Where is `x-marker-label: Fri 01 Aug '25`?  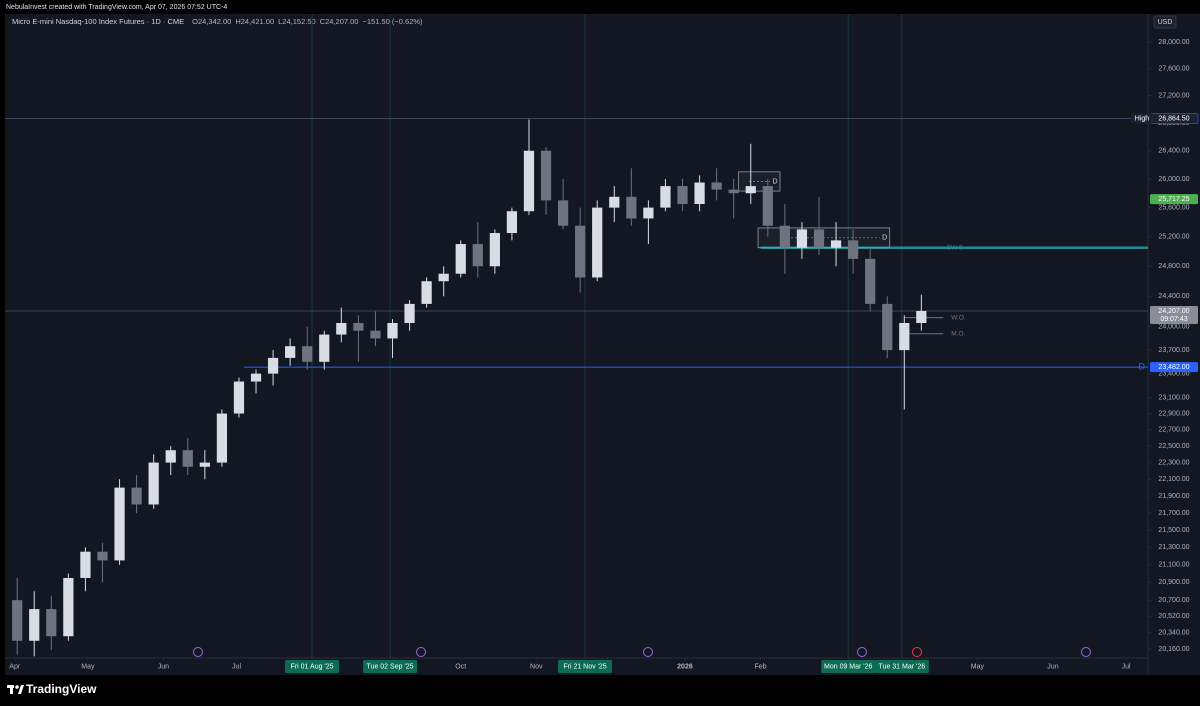 x-marker-label: Fri 01 Aug '25 is located at coordinates (312, 666).